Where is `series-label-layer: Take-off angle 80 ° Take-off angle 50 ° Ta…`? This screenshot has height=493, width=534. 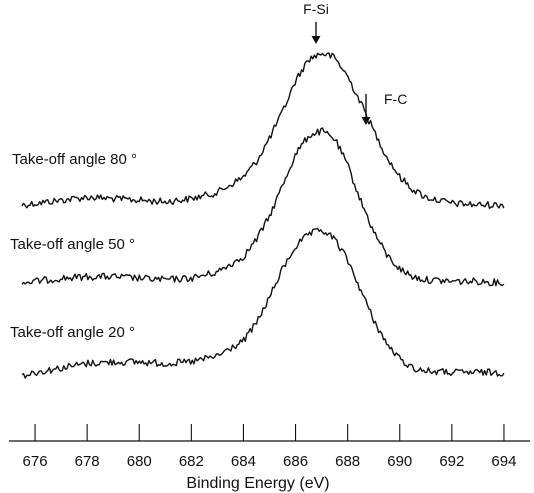
series-label-layer: Take-off angle 80 ° Take-off angle 50 ° Ta… is located at coordinates (73, 246).